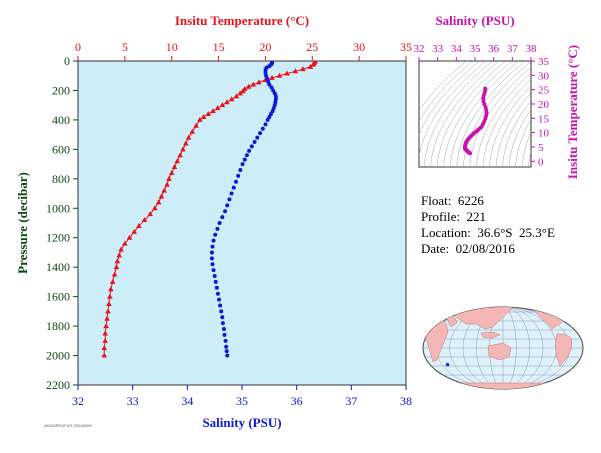  I want to click on salinity-tick-label: 35, so click(242, 401).